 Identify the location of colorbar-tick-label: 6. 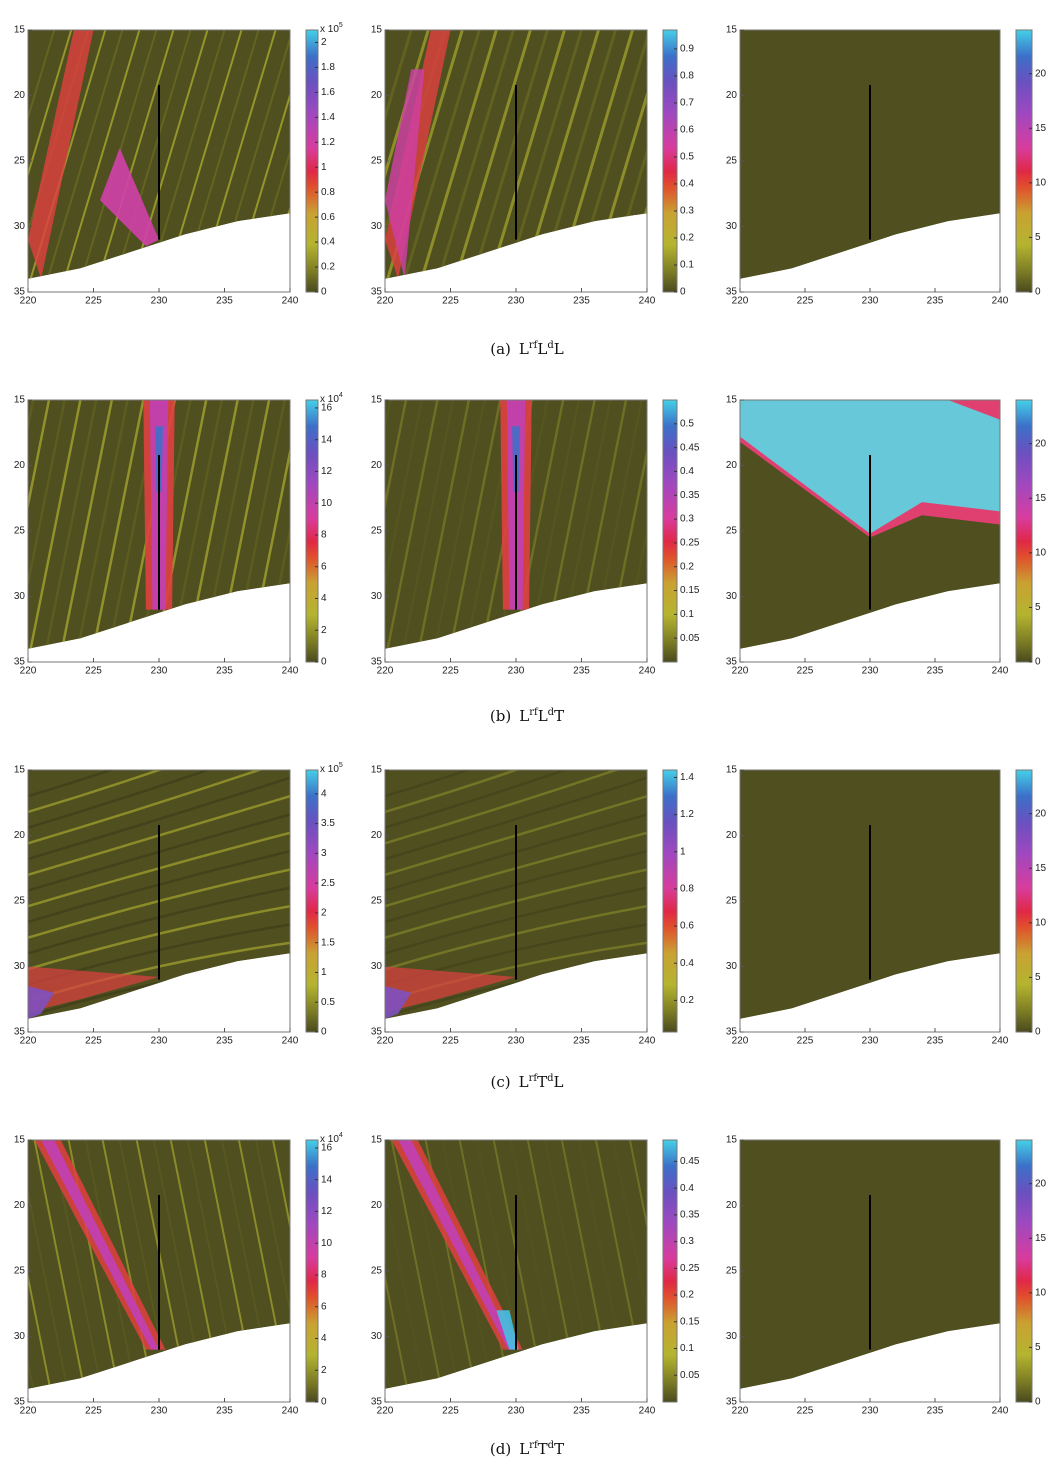
(324, 566).